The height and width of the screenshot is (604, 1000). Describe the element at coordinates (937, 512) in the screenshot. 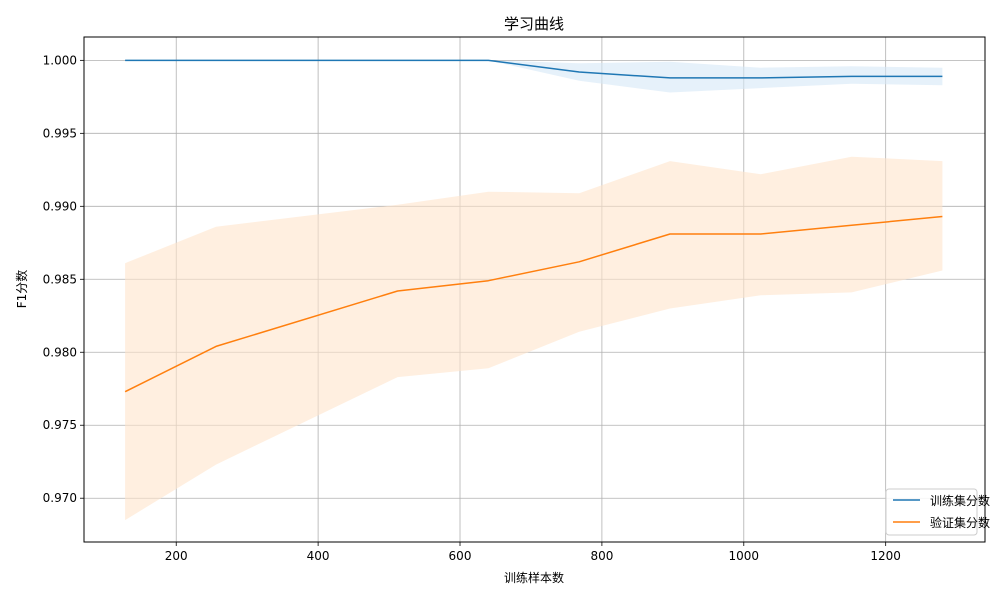

I see `legend: 训练集分数 验证集分数` at that location.